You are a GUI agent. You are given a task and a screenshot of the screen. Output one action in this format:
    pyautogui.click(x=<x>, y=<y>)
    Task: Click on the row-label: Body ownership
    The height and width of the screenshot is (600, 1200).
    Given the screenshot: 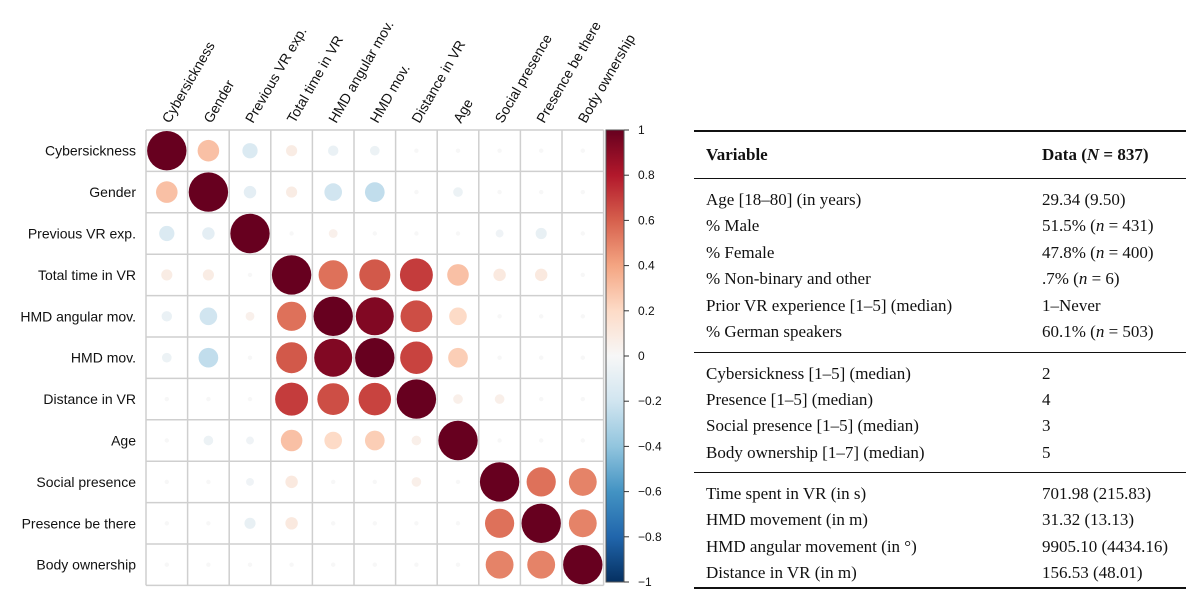 What is the action you would take?
    pyautogui.click(x=86, y=565)
    